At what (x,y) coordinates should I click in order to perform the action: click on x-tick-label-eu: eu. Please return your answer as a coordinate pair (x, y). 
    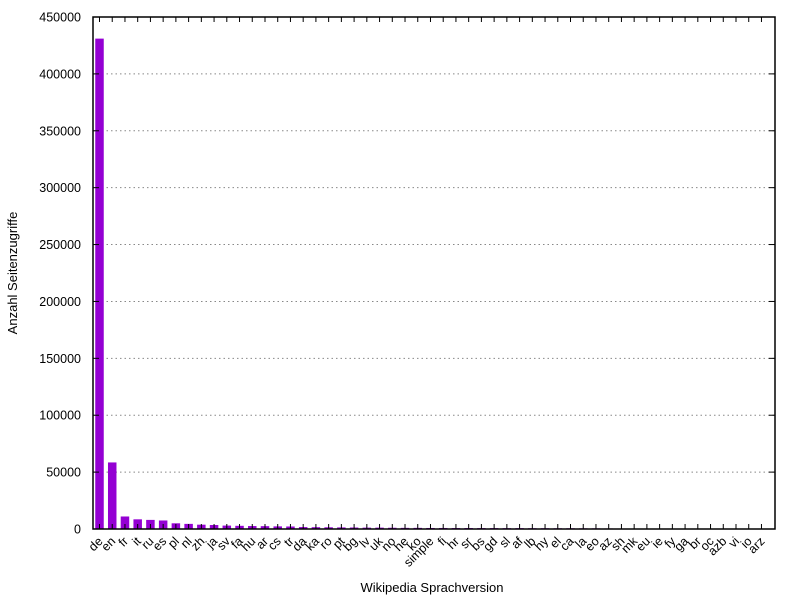
    Looking at the image, I should click on (643, 544).